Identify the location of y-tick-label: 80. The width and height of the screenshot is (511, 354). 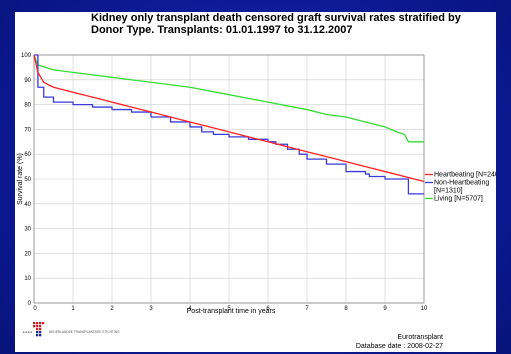
(27, 106).